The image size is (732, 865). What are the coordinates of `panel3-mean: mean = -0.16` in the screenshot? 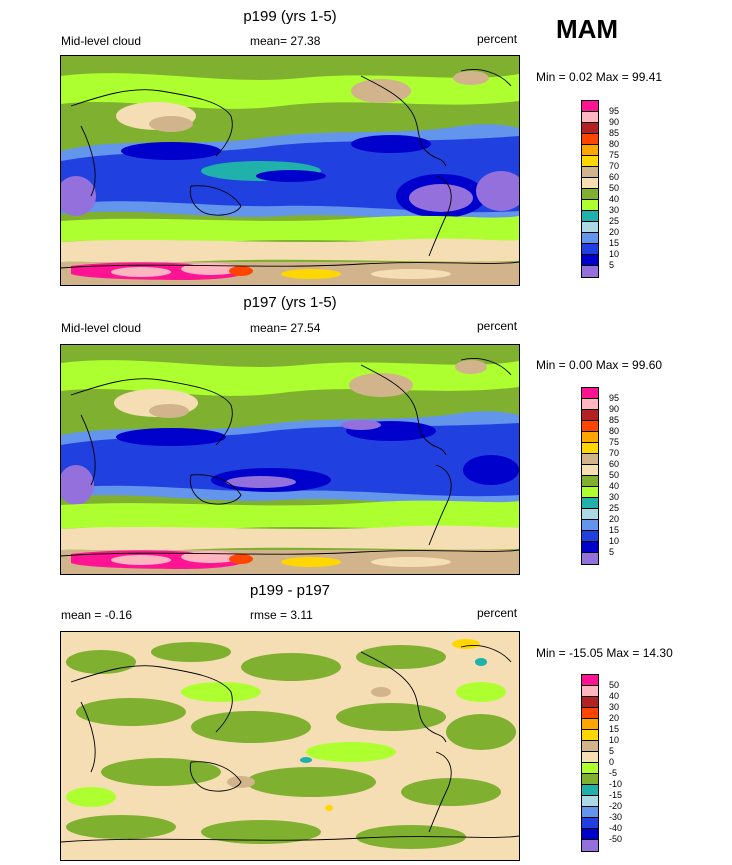 It's located at (97, 615).